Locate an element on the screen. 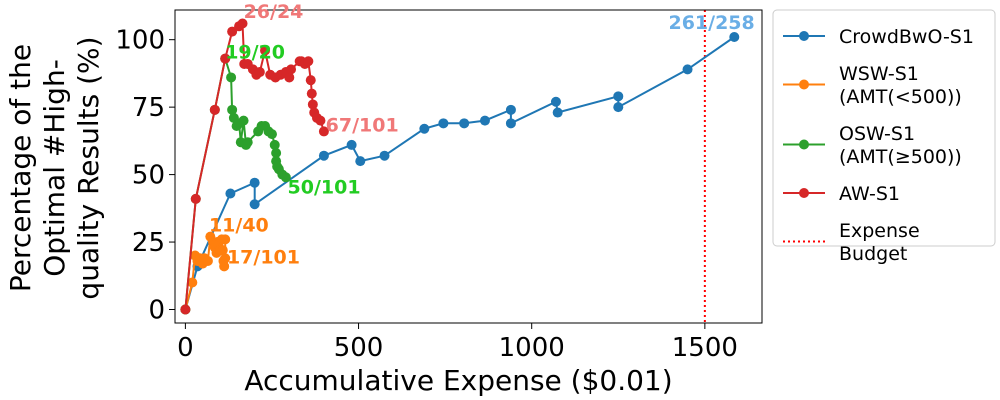 The height and width of the screenshot is (400, 1000). legend-entry: CrowdBwO-S1 is located at coordinates (878, 37).